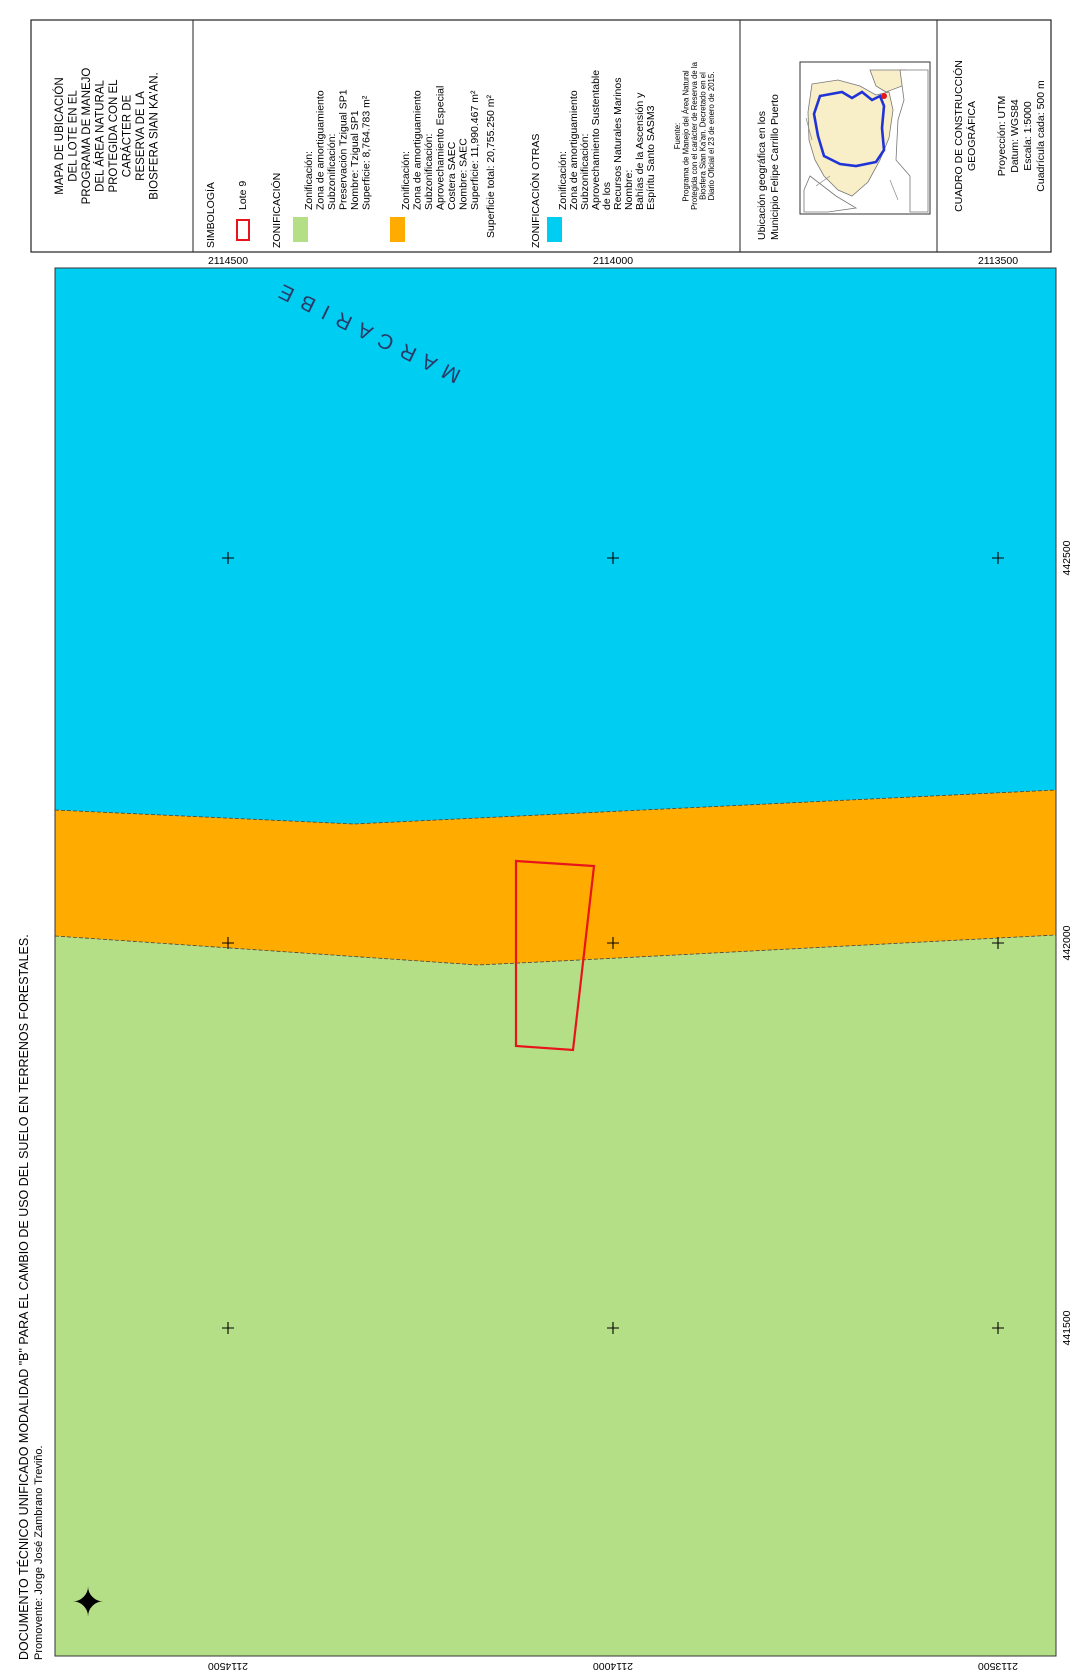  I want to click on text-line: Costera SAEC, so click(452, 175).